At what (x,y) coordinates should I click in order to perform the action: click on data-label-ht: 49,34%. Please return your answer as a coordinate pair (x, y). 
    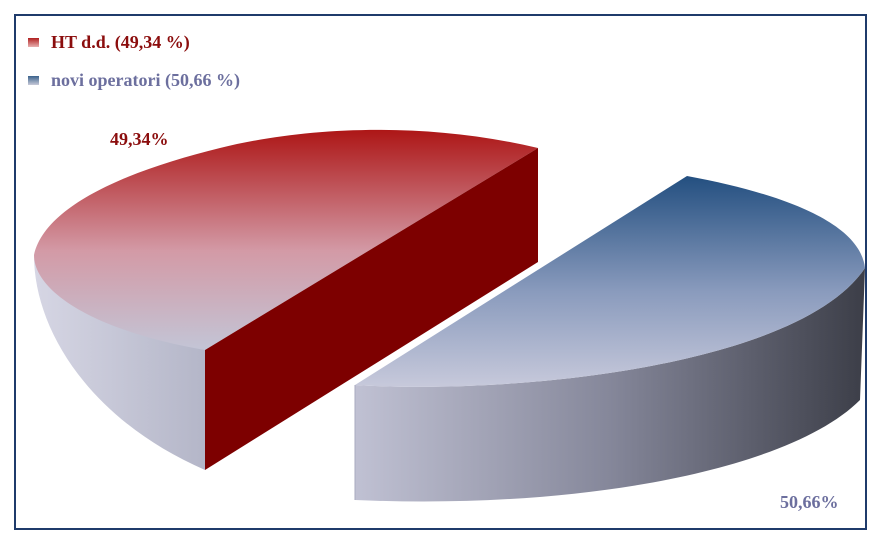
    Looking at the image, I should click on (139, 139).